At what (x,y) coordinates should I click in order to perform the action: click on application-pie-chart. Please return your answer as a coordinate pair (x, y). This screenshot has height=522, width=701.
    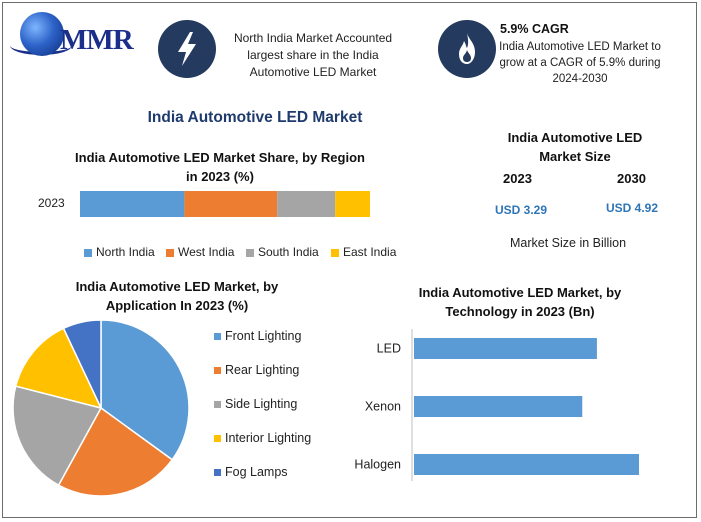
    Looking at the image, I should click on (101, 408).